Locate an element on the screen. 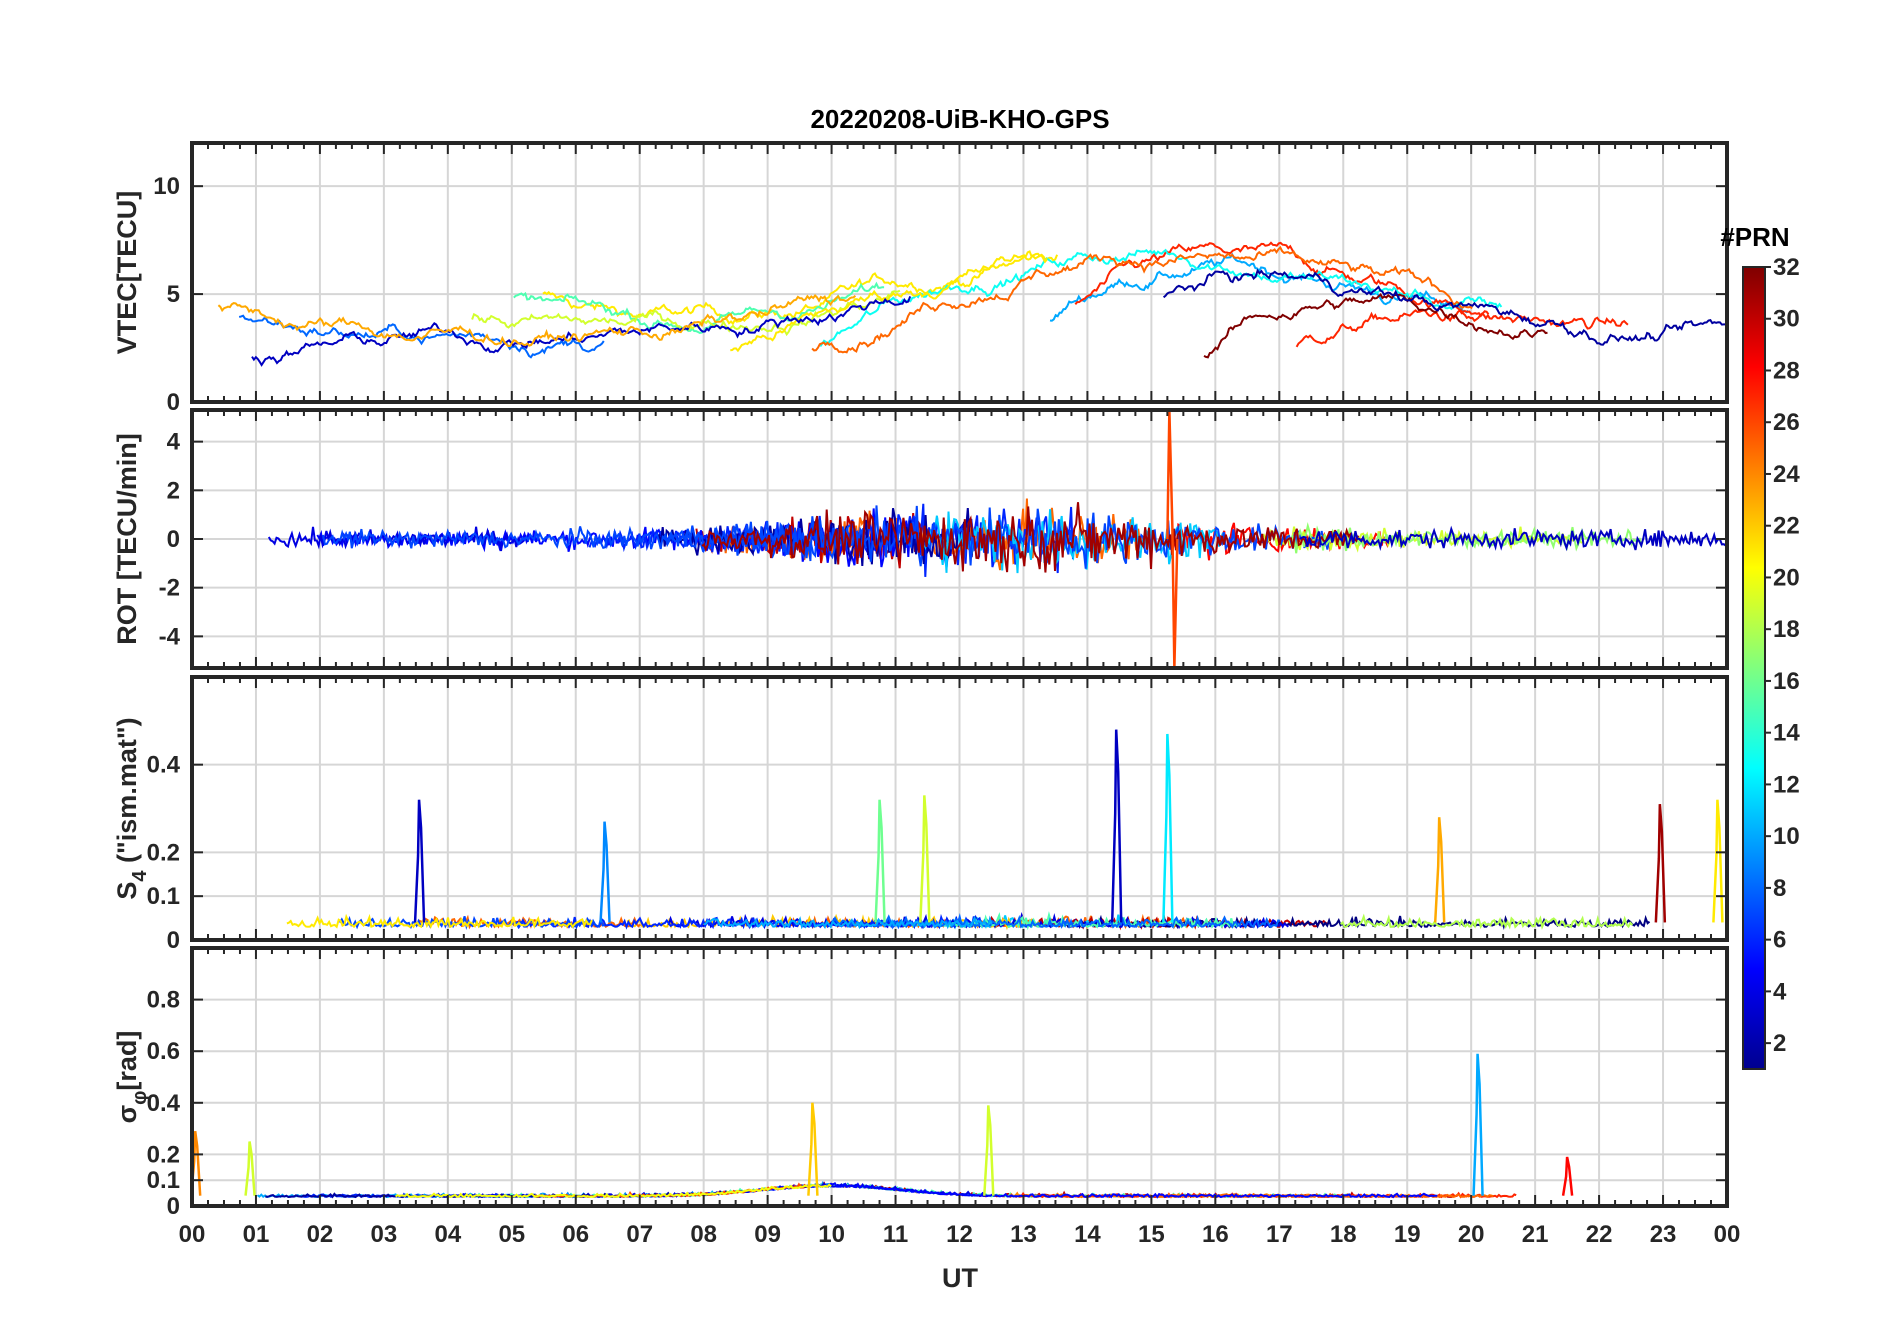 The image size is (1902, 1330). y-label-rest: ("ism.mat") is located at coordinates (127, 793).